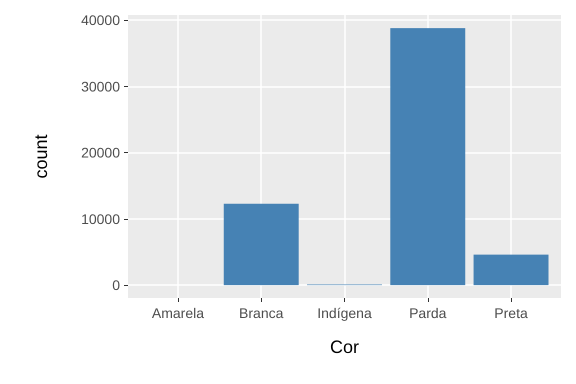 Image resolution: width=576 pixels, height=384 pixels. Describe the element at coordinates (261, 313) in the screenshot. I see `x-tick-label: Branca` at that location.